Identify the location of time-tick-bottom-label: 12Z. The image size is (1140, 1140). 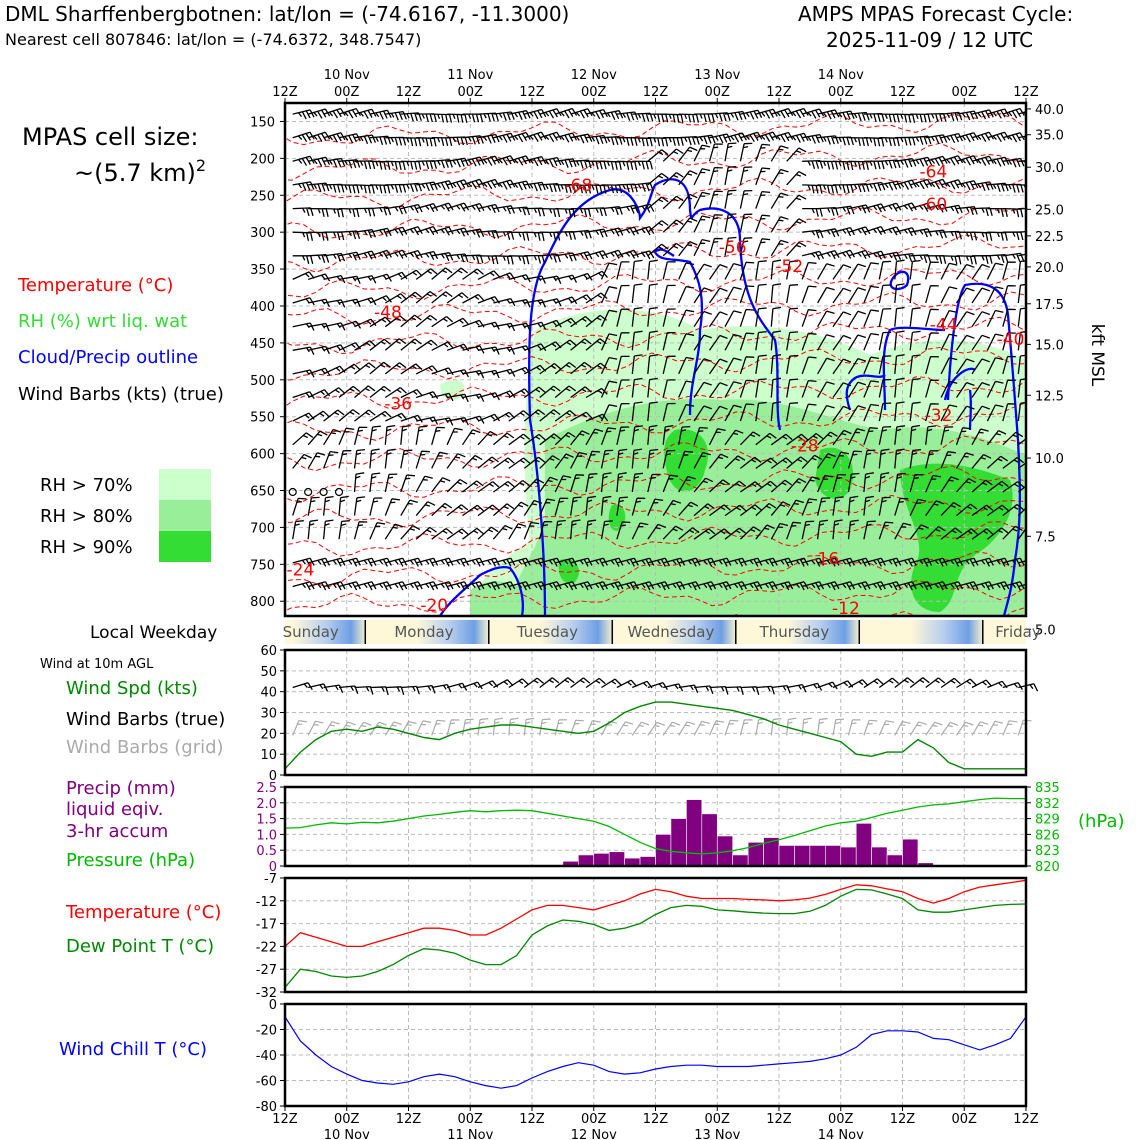
(409, 1119).